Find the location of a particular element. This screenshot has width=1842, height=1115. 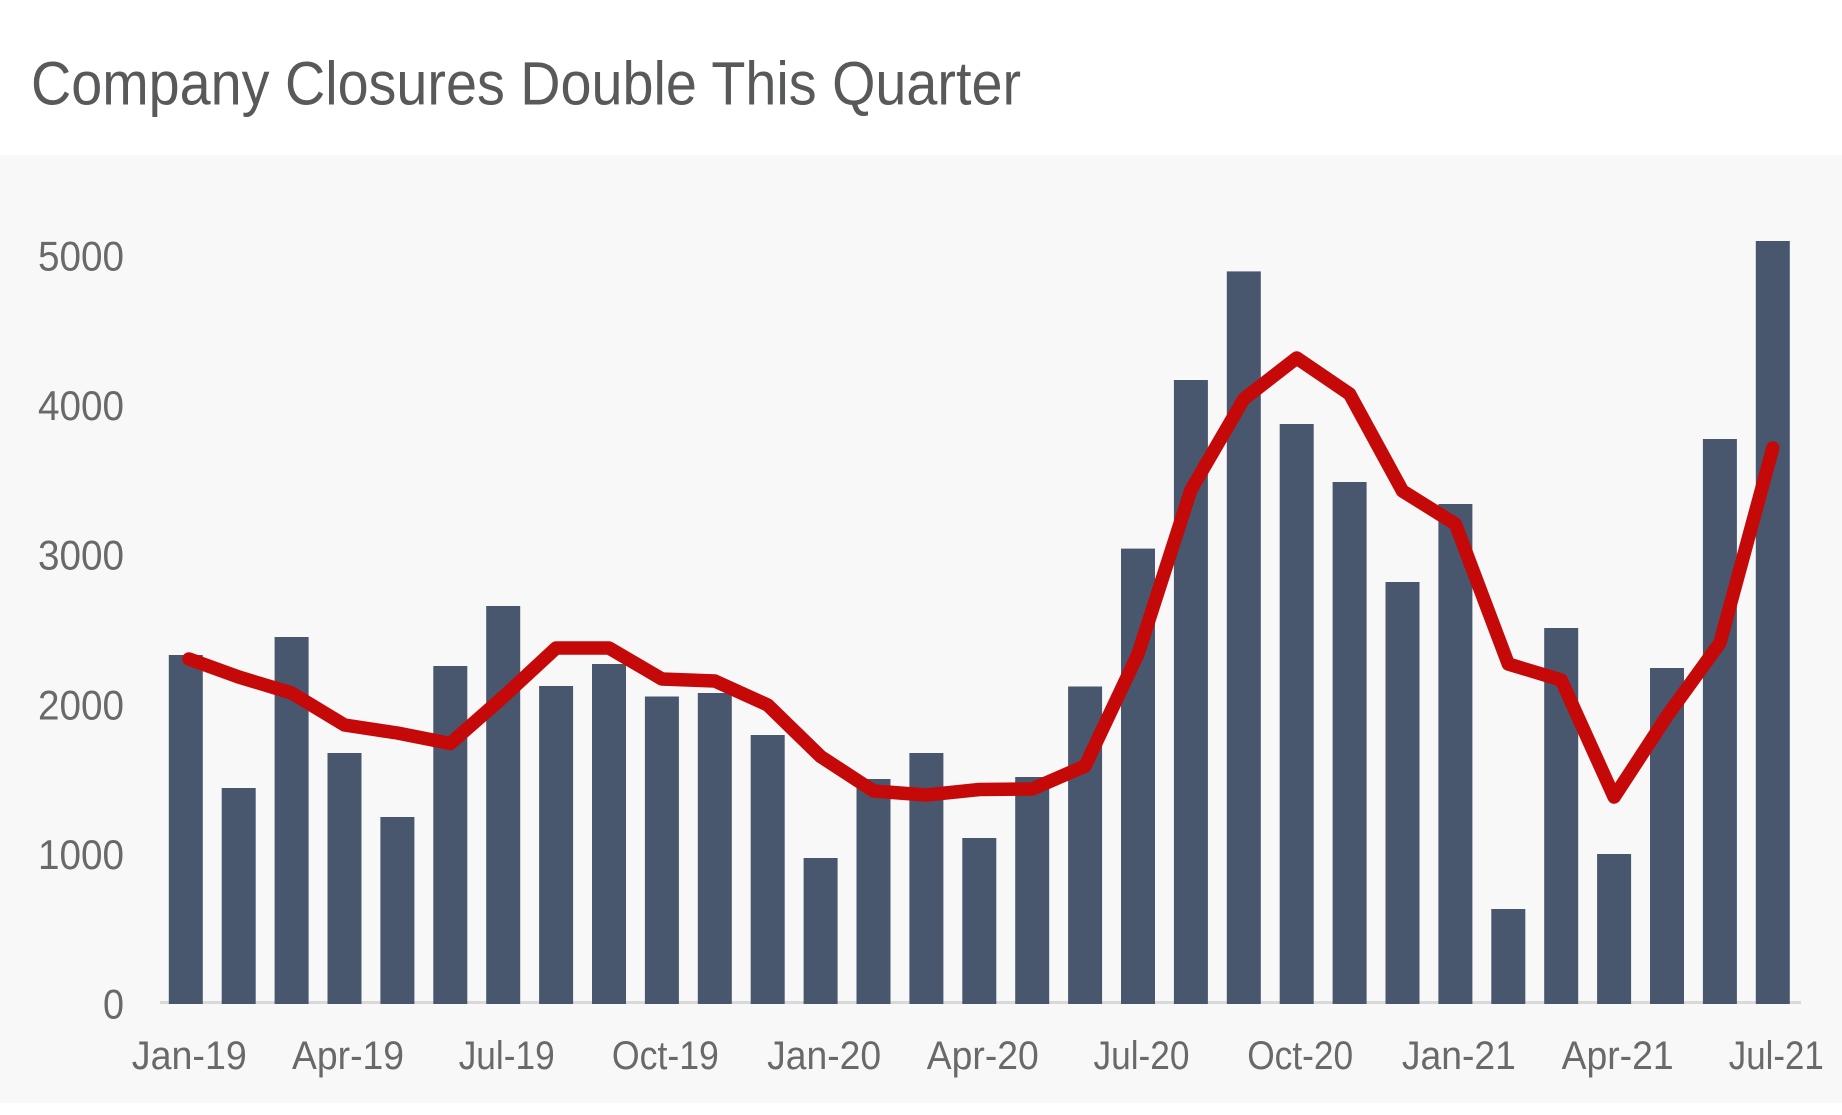

svg-text: Apr-21 is located at coordinates (1618, 1056).